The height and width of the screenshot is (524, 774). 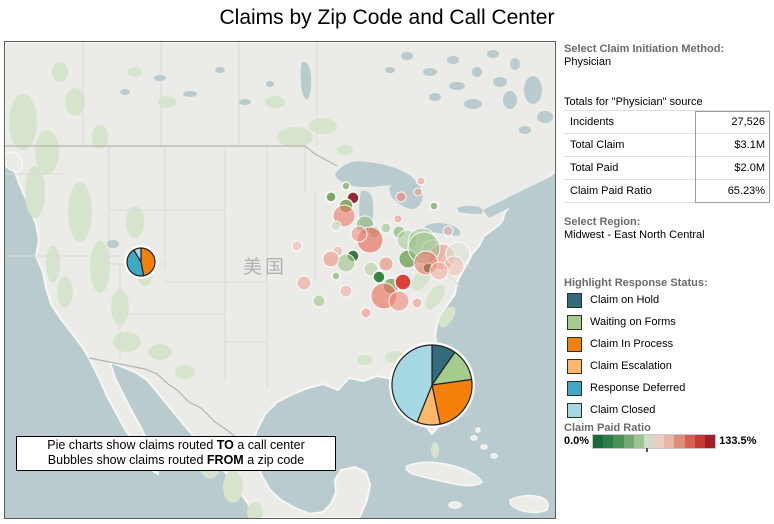 What do you see at coordinates (597, 145) in the screenshot?
I see `totals-row-label: Total Claim` at bounding box center [597, 145].